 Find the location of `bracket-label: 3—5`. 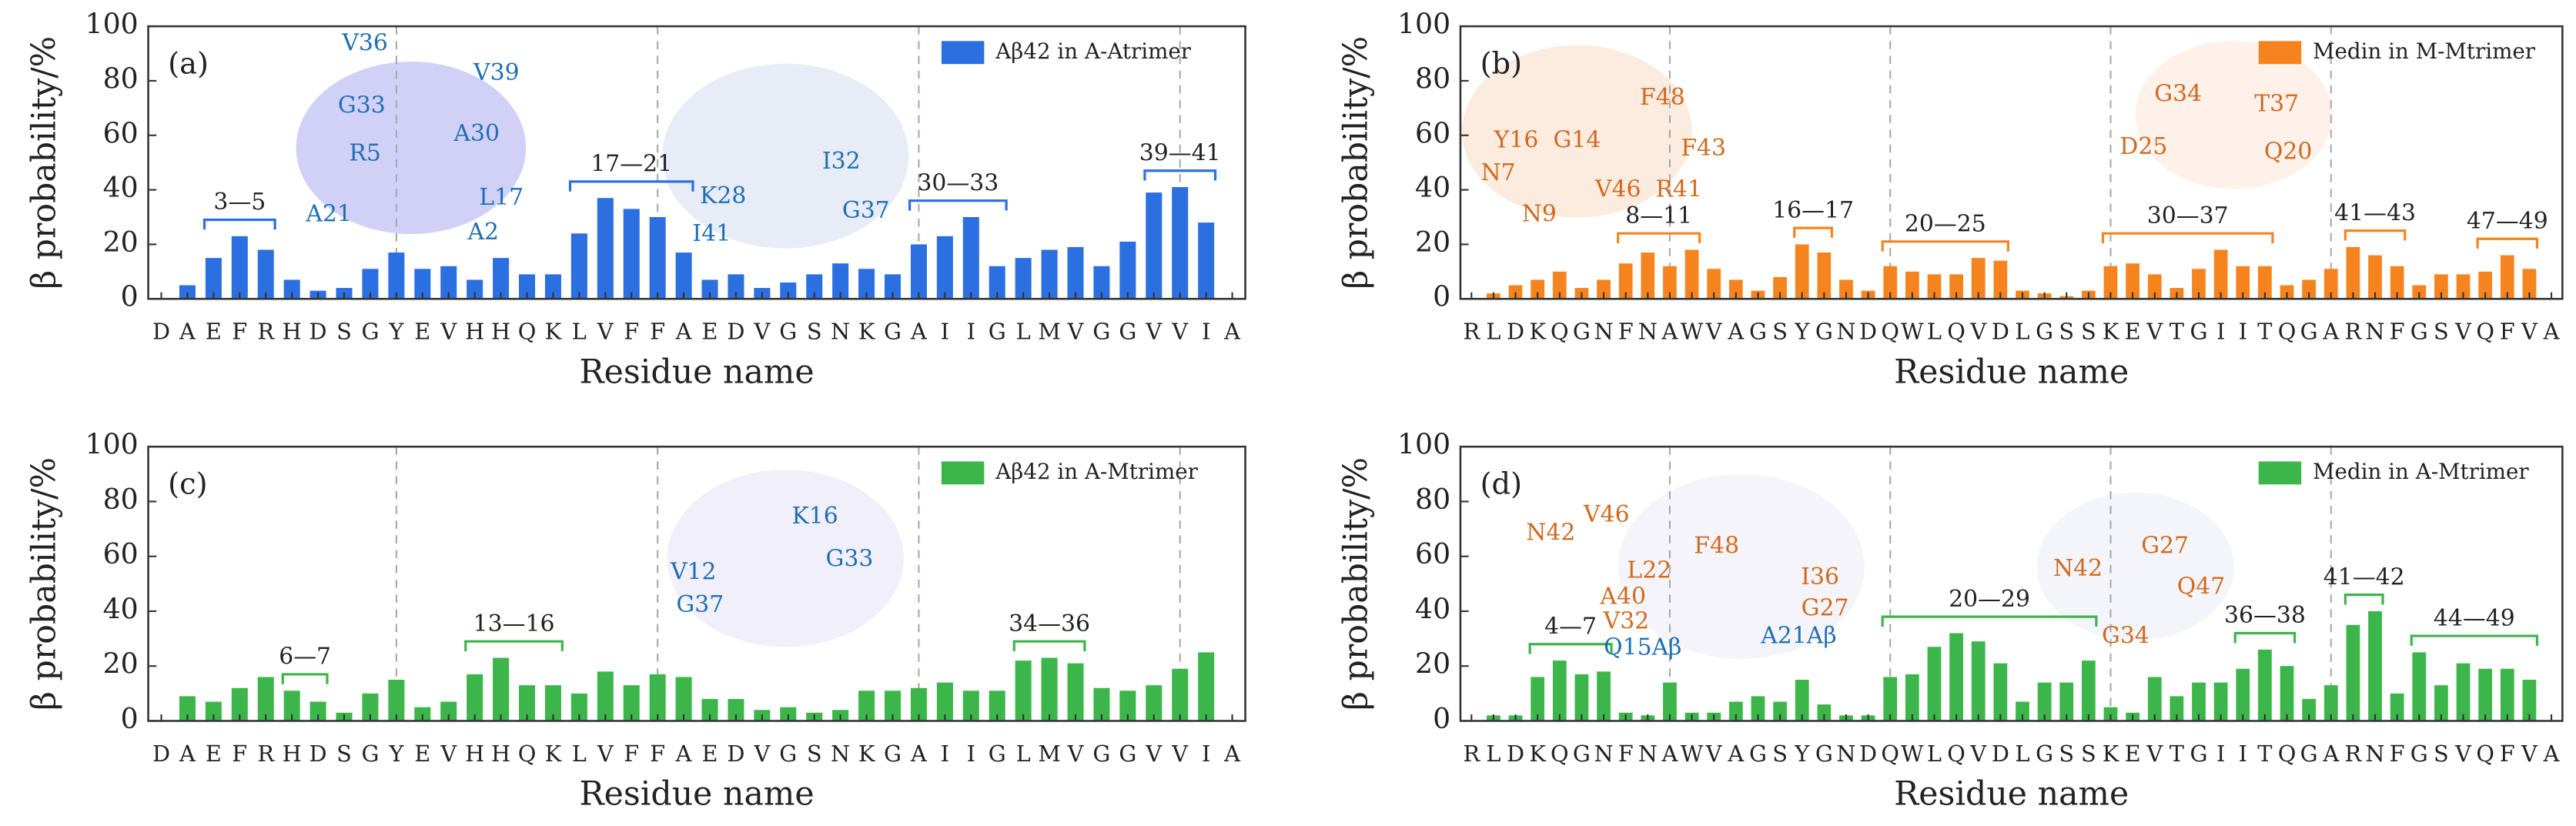

bracket-label: 3—5 is located at coordinates (240, 202).